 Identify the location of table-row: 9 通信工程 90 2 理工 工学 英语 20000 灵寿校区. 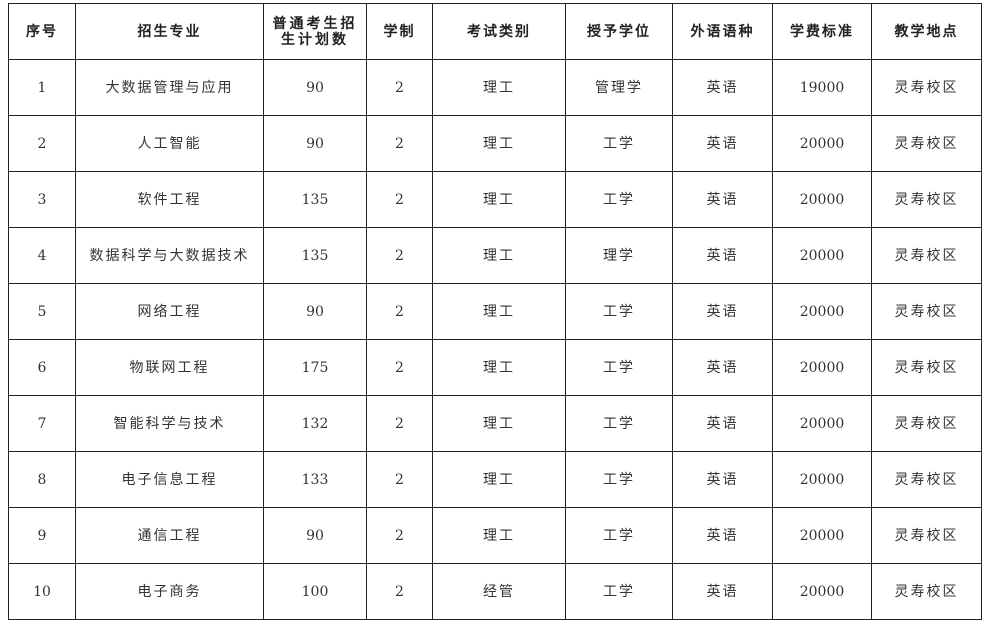
(495, 535).